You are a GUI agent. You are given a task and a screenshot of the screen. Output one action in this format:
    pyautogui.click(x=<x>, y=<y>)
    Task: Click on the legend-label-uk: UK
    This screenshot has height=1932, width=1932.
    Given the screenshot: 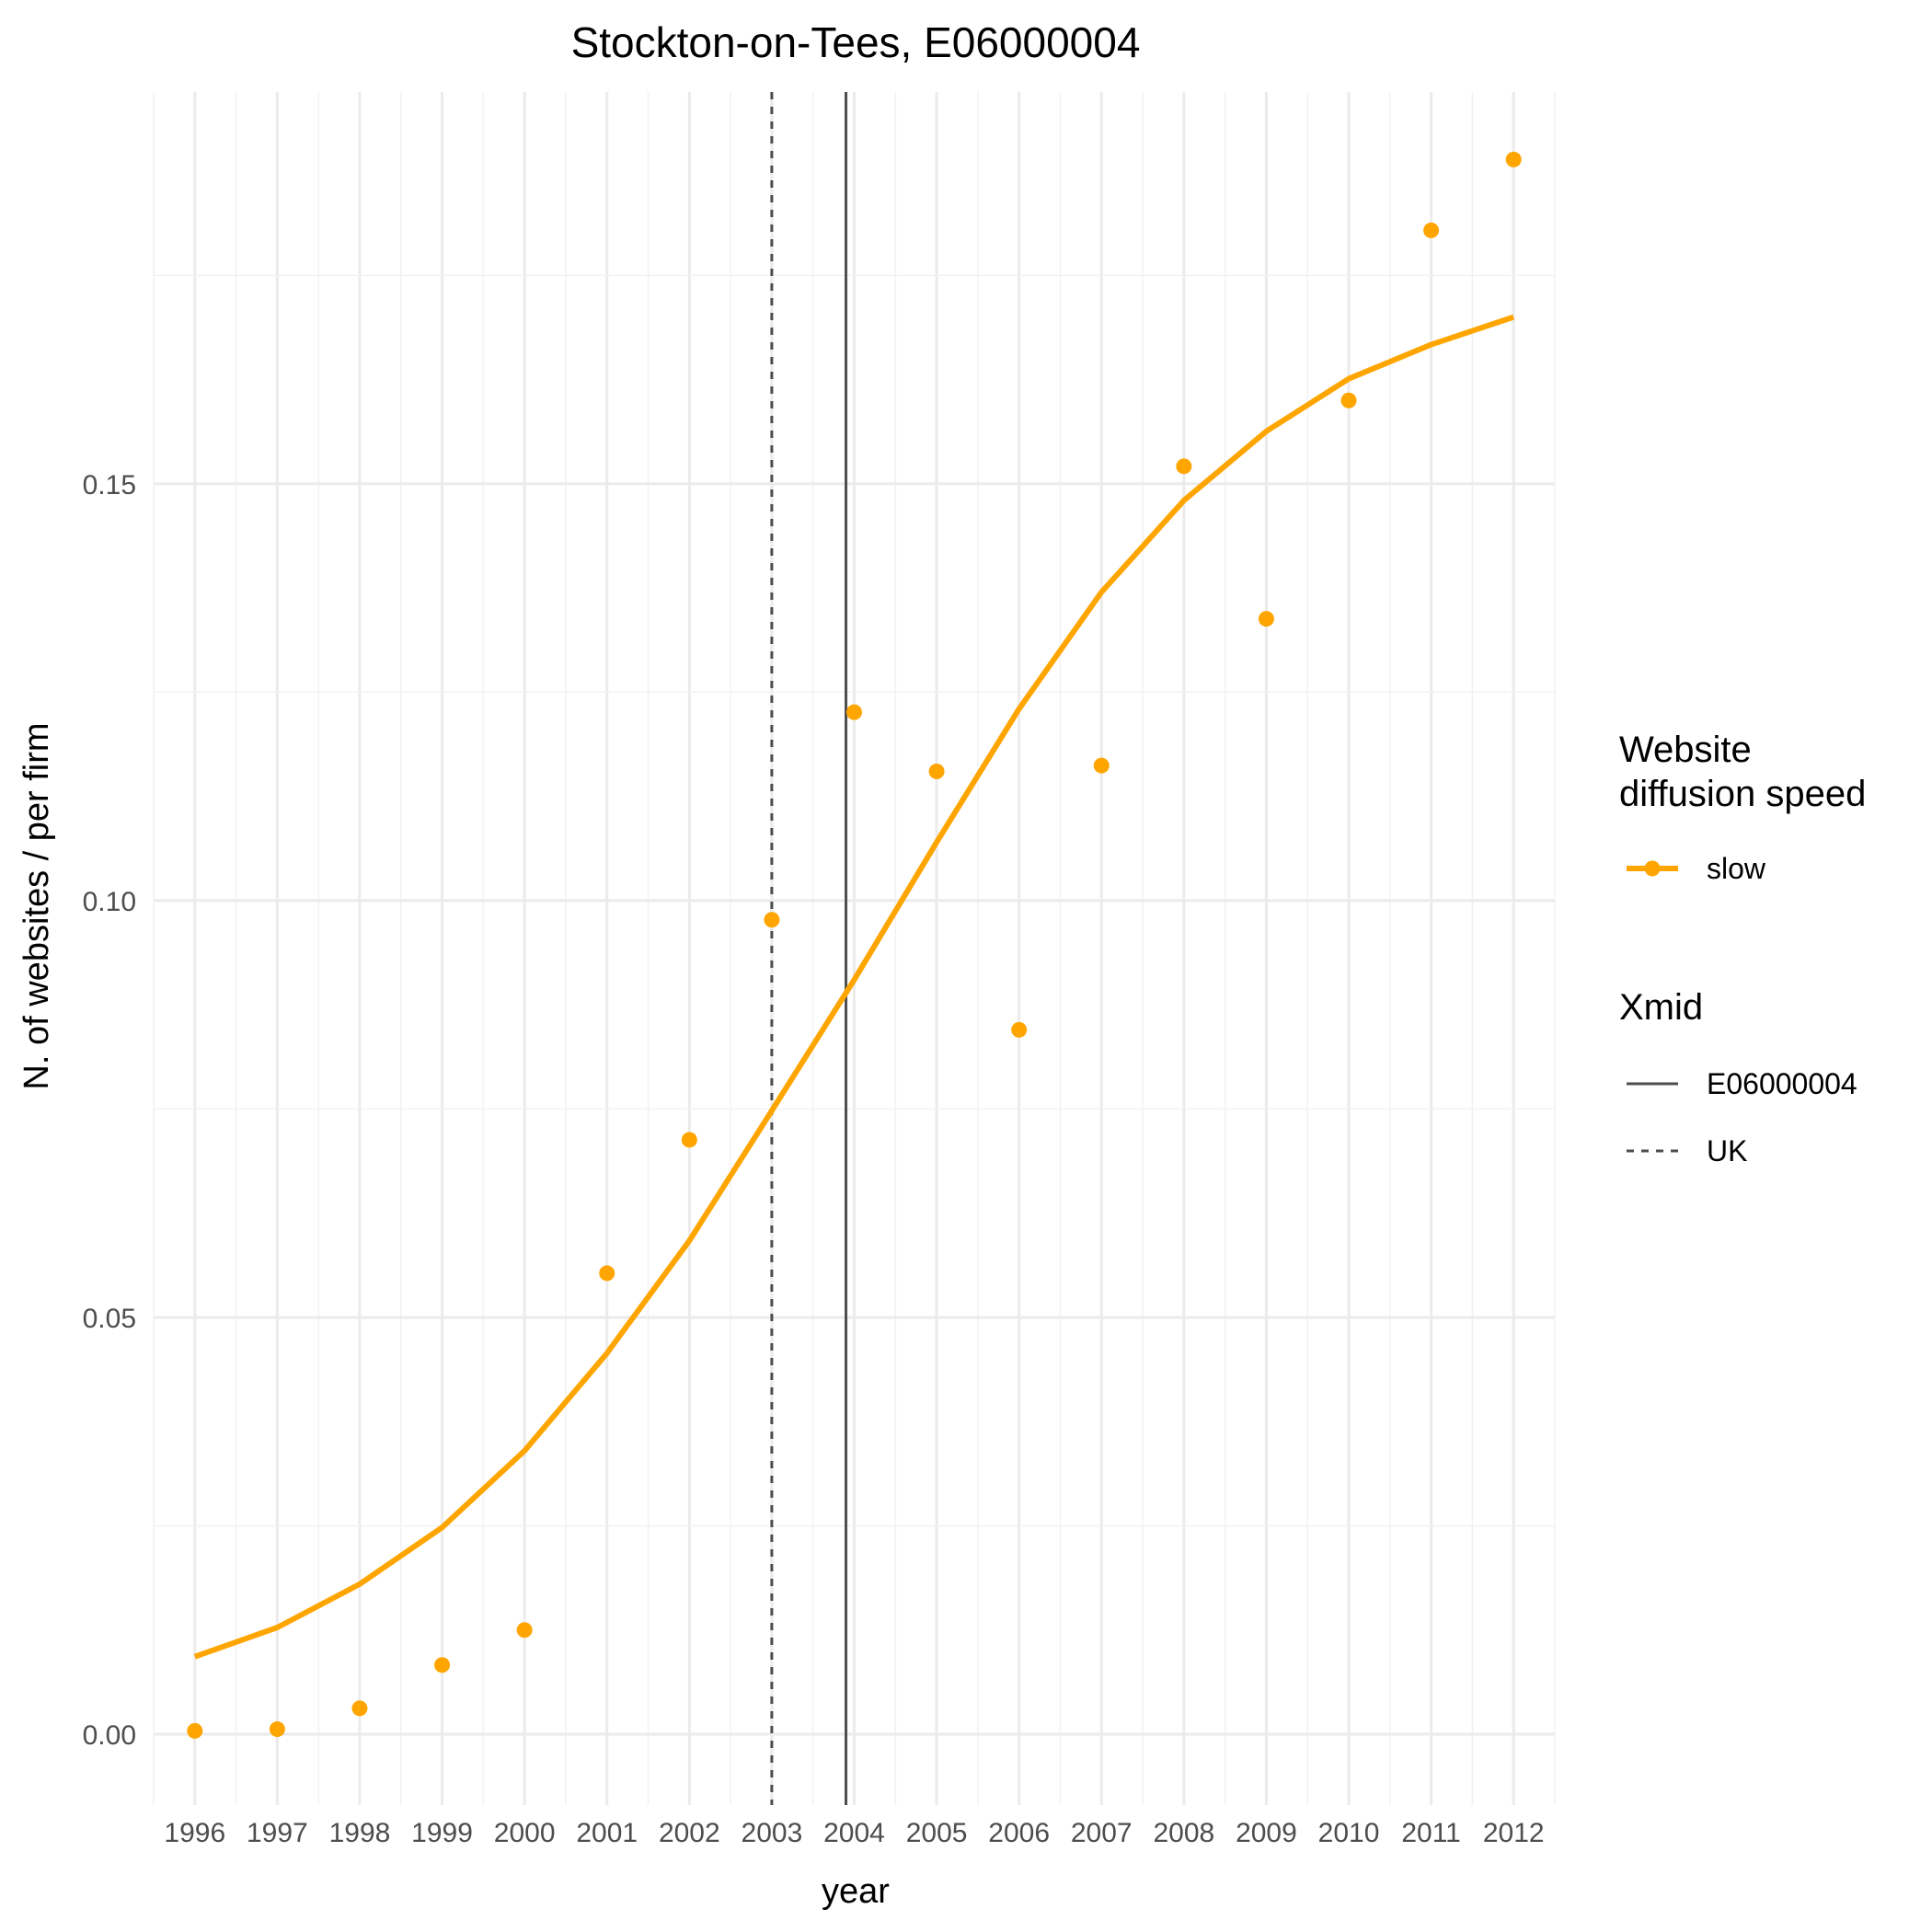 What is the action you would take?
    pyautogui.click(x=1727, y=1150)
    